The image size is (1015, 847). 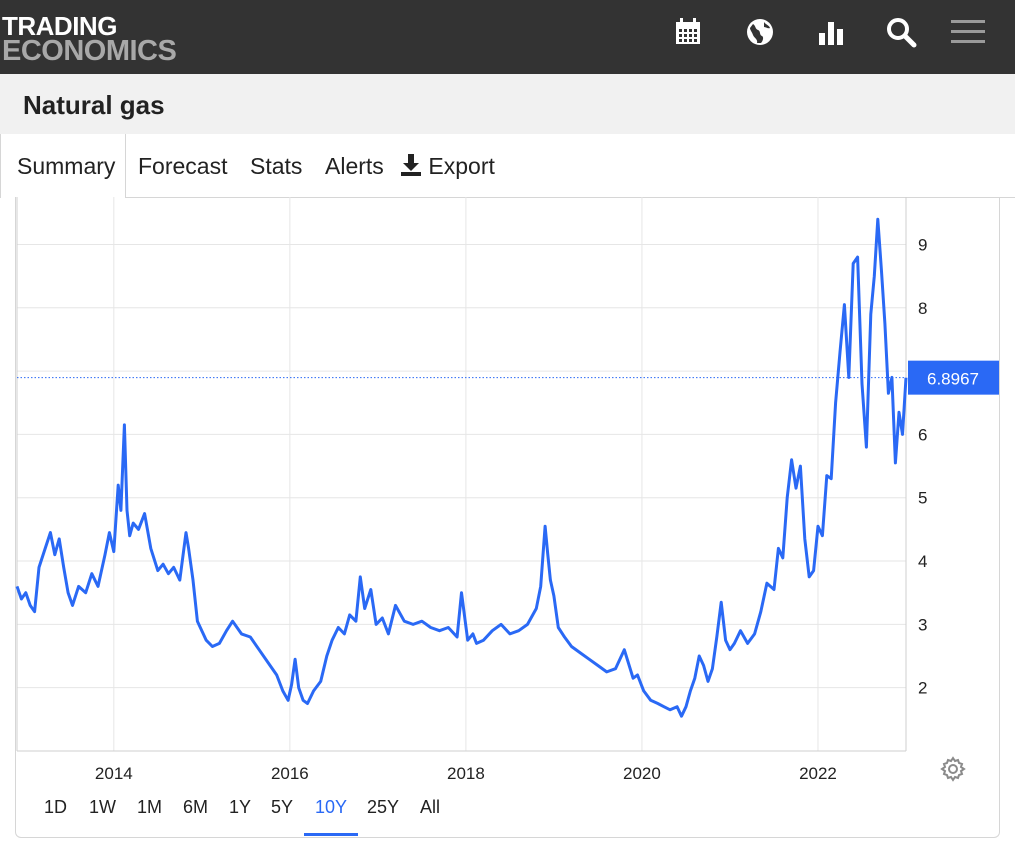 I want to click on tab-alerts: Alerts, so click(x=354, y=166).